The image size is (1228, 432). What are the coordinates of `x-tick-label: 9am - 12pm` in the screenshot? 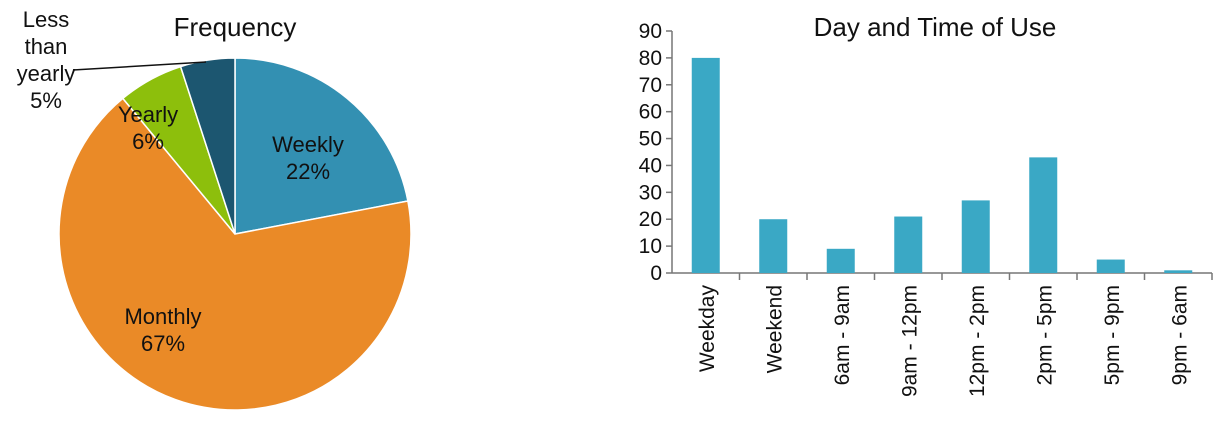 It's located at (909, 341).